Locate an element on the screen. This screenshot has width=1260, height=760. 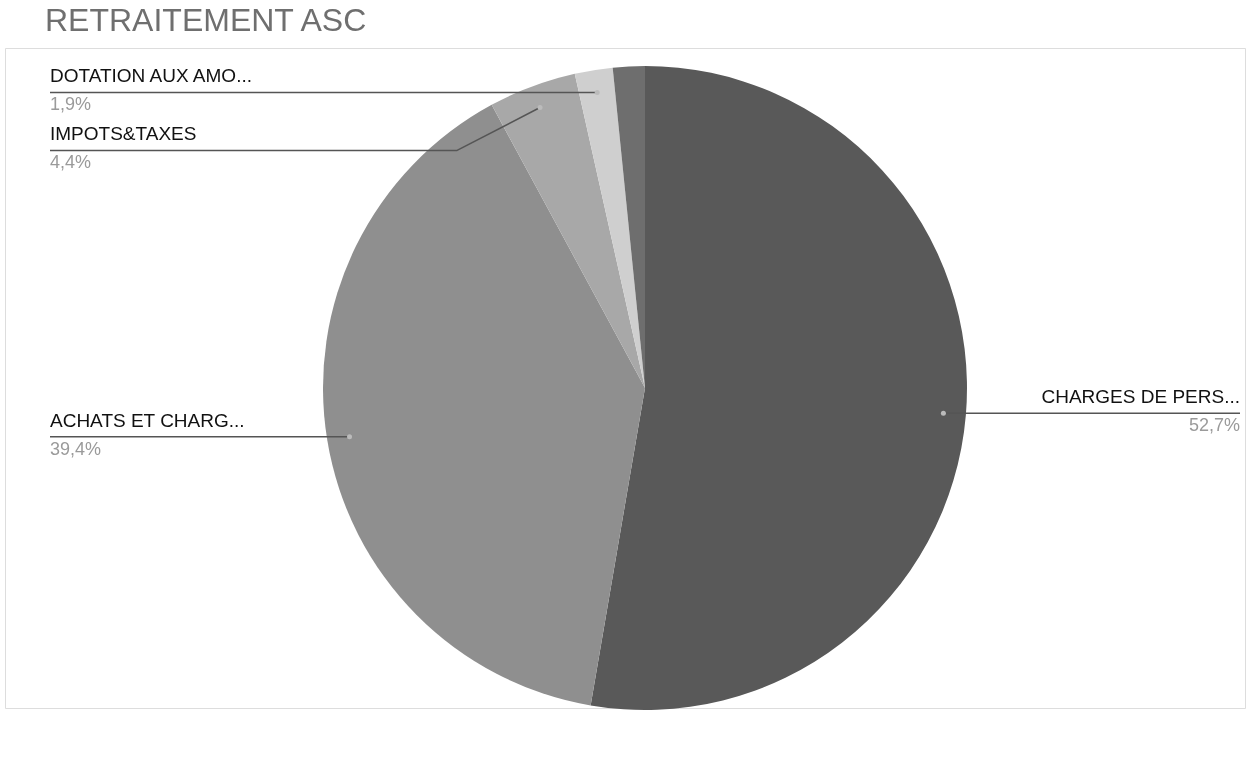
data-label: 1,9% is located at coordinates (71, 104).